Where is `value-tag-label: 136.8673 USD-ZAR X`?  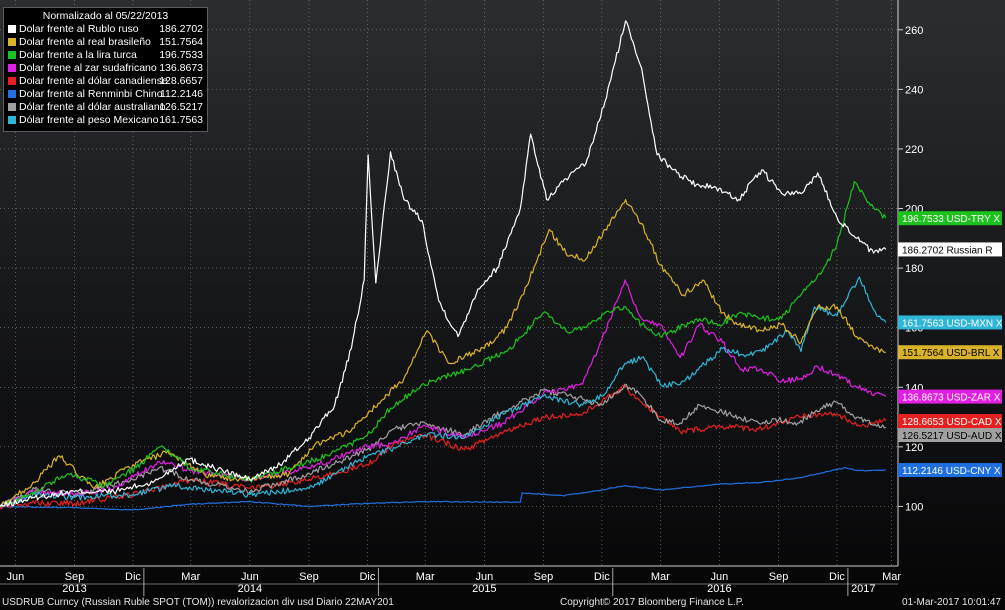 value-tag-label: 136.8673 USD-ZAR X is located at coordinates (951, 398).